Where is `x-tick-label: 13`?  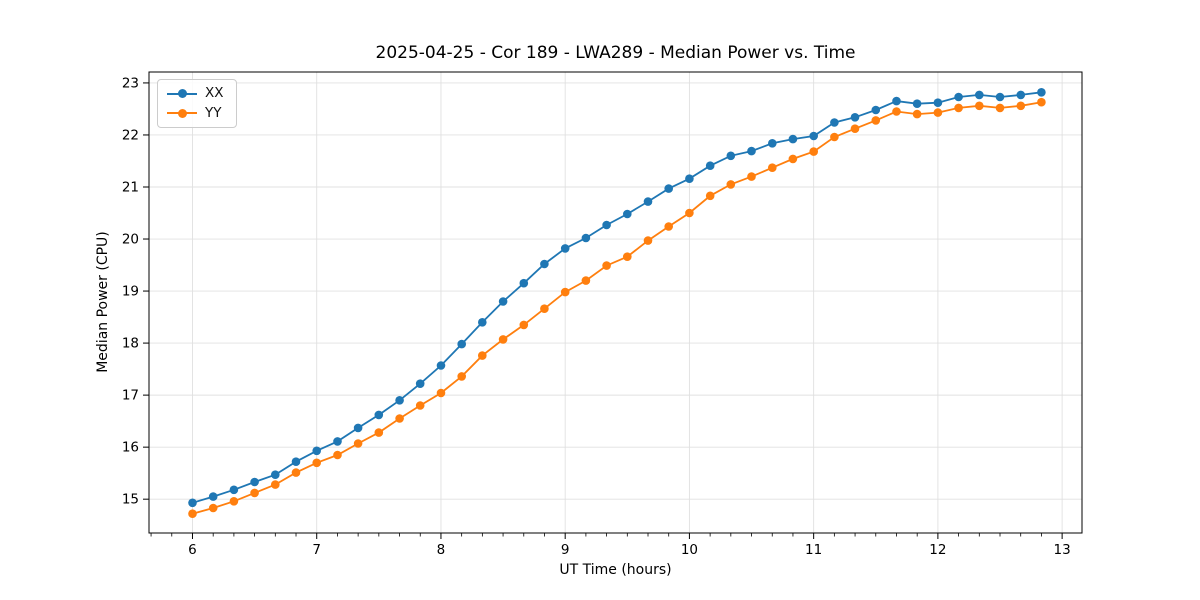
x-tick-label: 13 is located at coordinates (1062, 550).